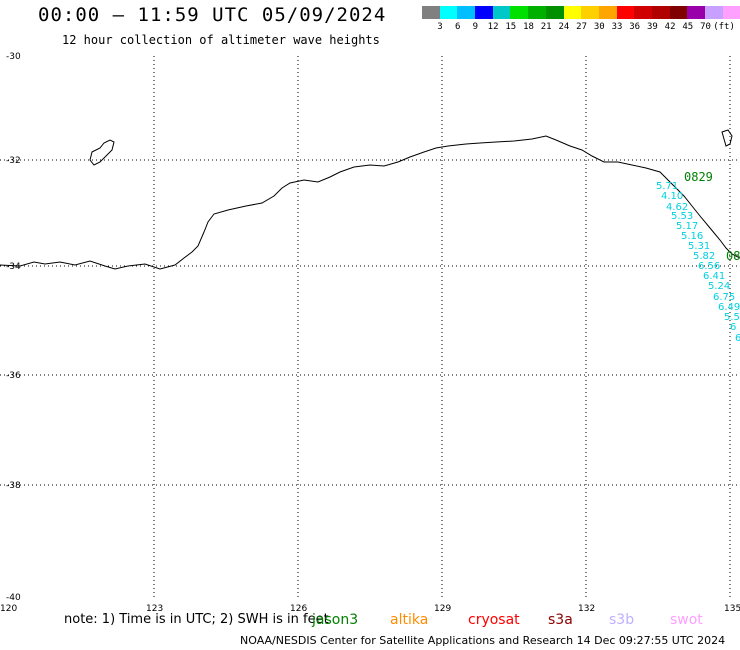 The width and height of the screenshot is (740, 650). What do you see at coordinates (704, 256) in the screenshot?
I see `wave-height-value: 5.82` at bounding box center [704, 256].